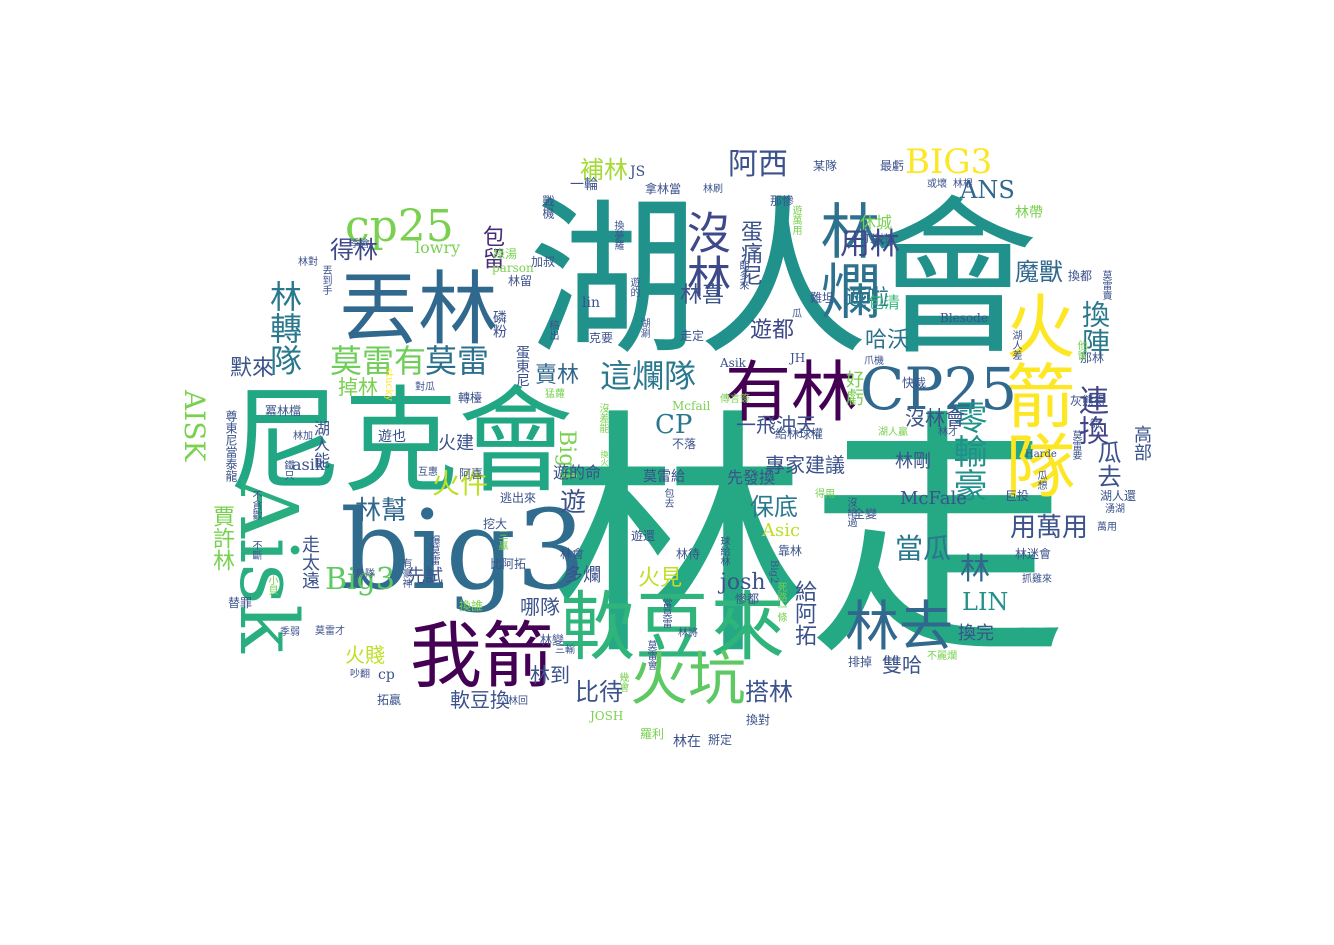  Describe the element at coordinates (360, 244) in the screenshot. I see `word-cloud-word: 季會` at that location.